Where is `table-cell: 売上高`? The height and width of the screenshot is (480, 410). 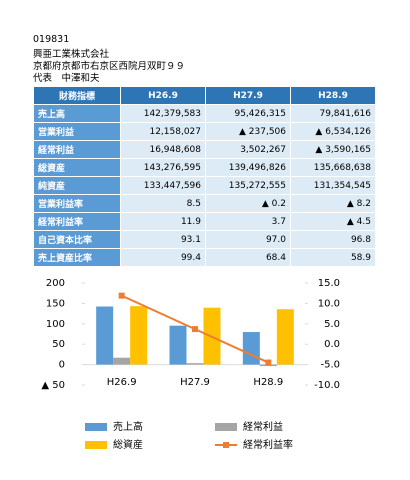 table-cell: 売上高 is located at coordinates (77, 113).